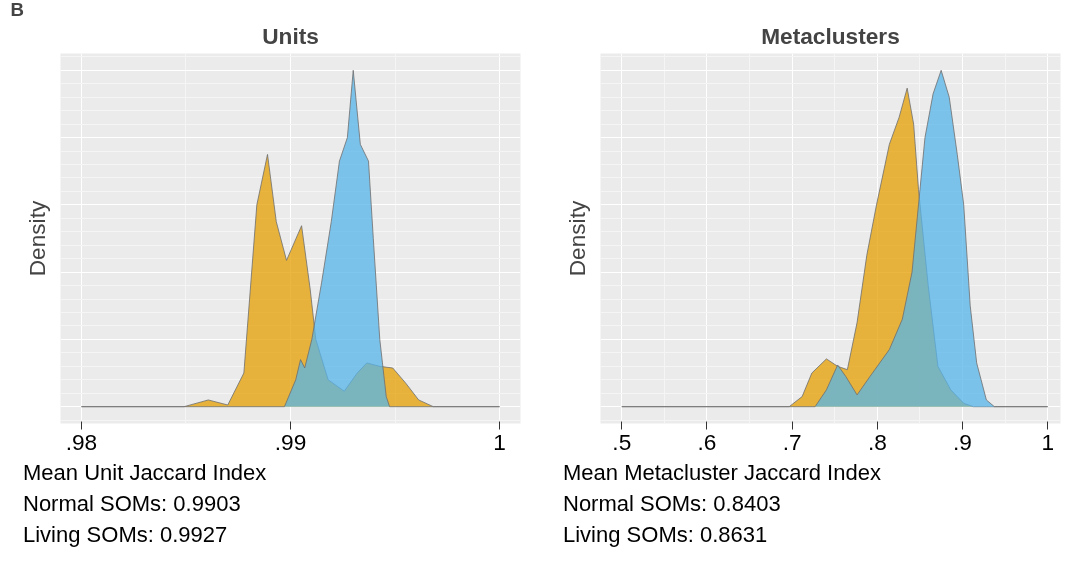  What do you see at coordinates (81, 441) in the screenshot?
I see `x-tick-label: .98` at bounding box center [81, 441].